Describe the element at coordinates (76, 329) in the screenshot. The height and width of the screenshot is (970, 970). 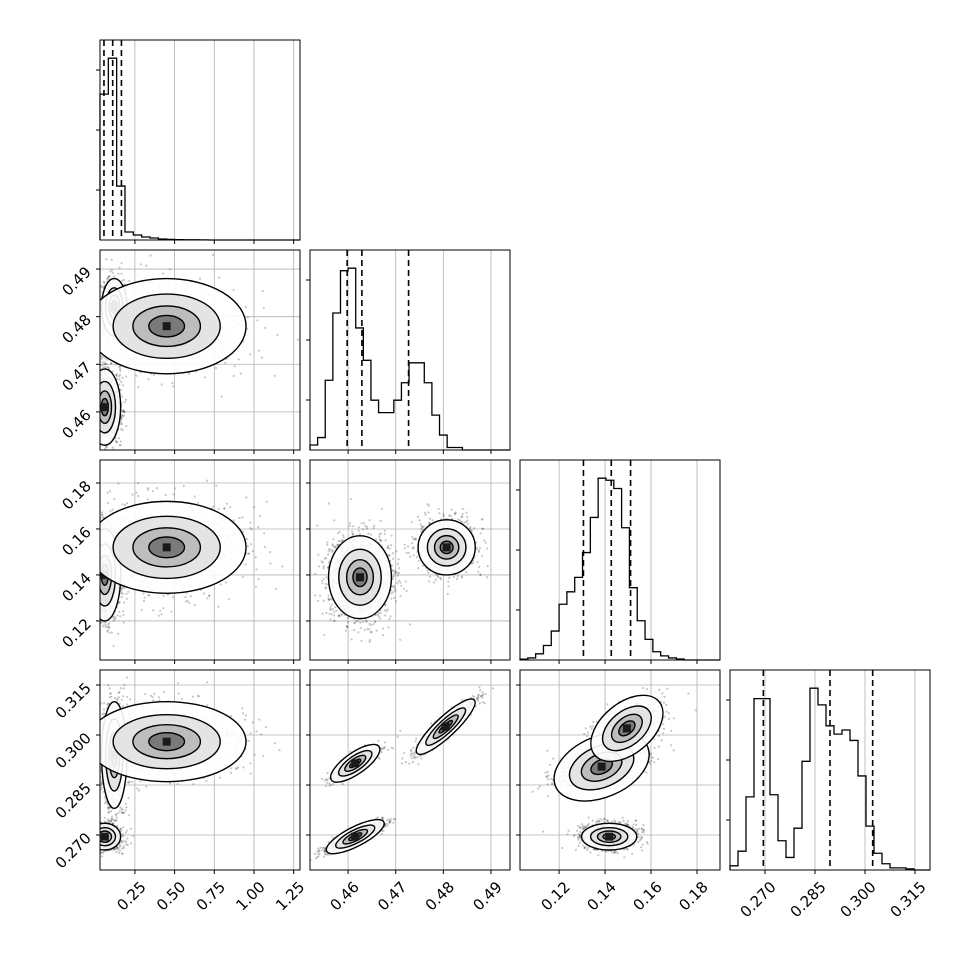
I see `y-tick-label: 0.48` at that location.